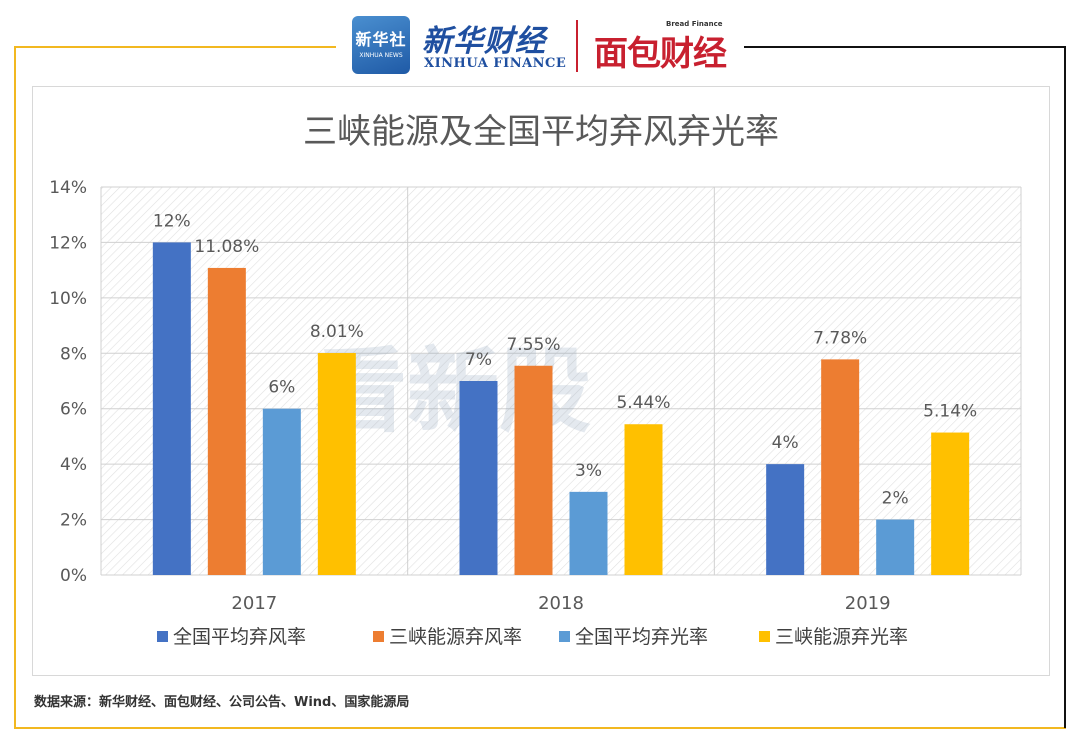  I want to click on legend-label: 三峡能源弃光率, so click(841, 637).